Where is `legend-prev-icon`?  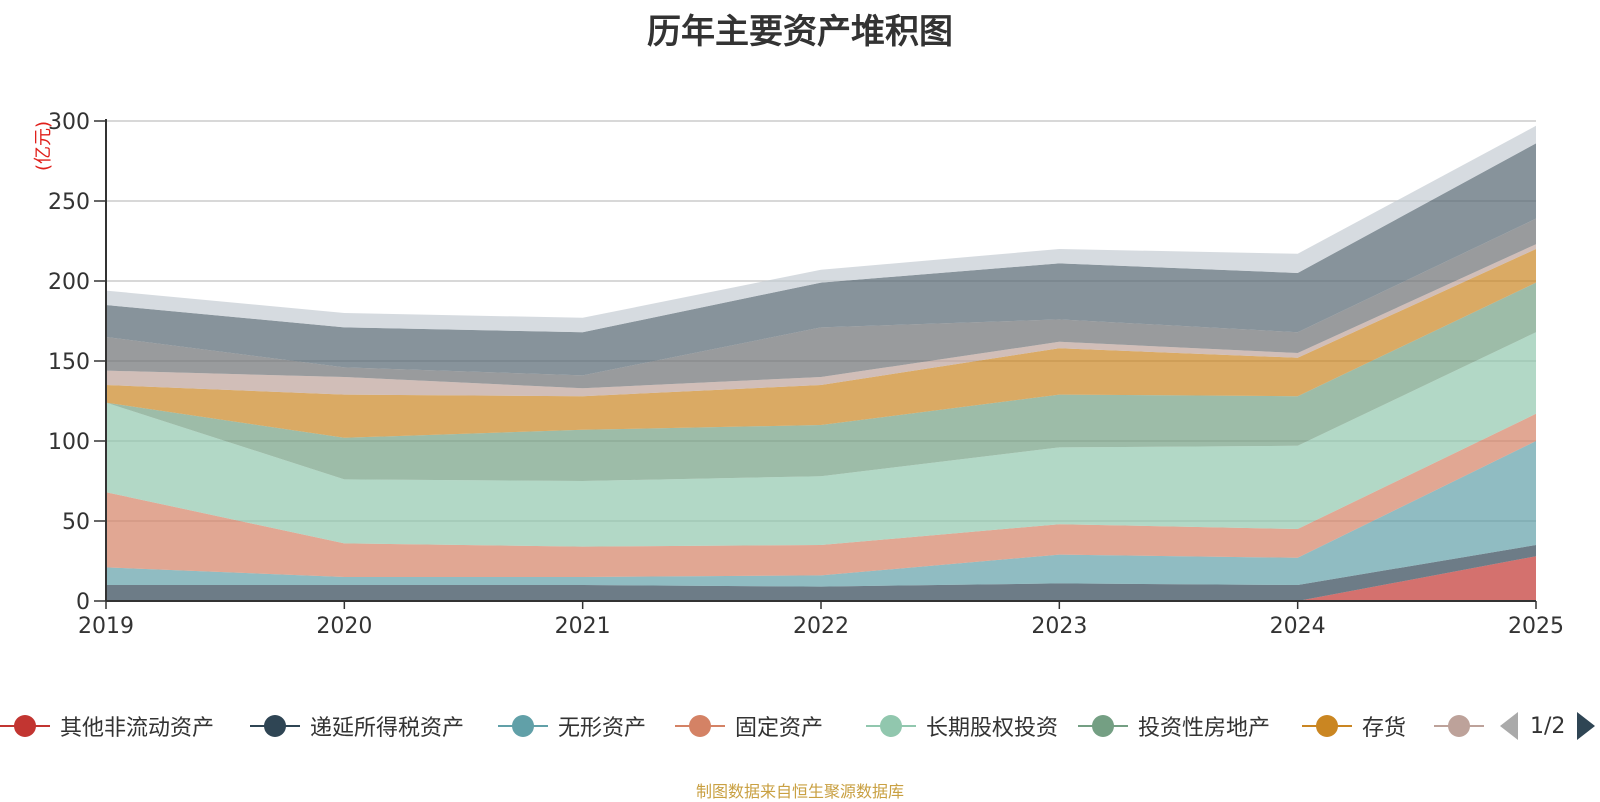 legend-prev-icon is located at coordinates (1509, 726).